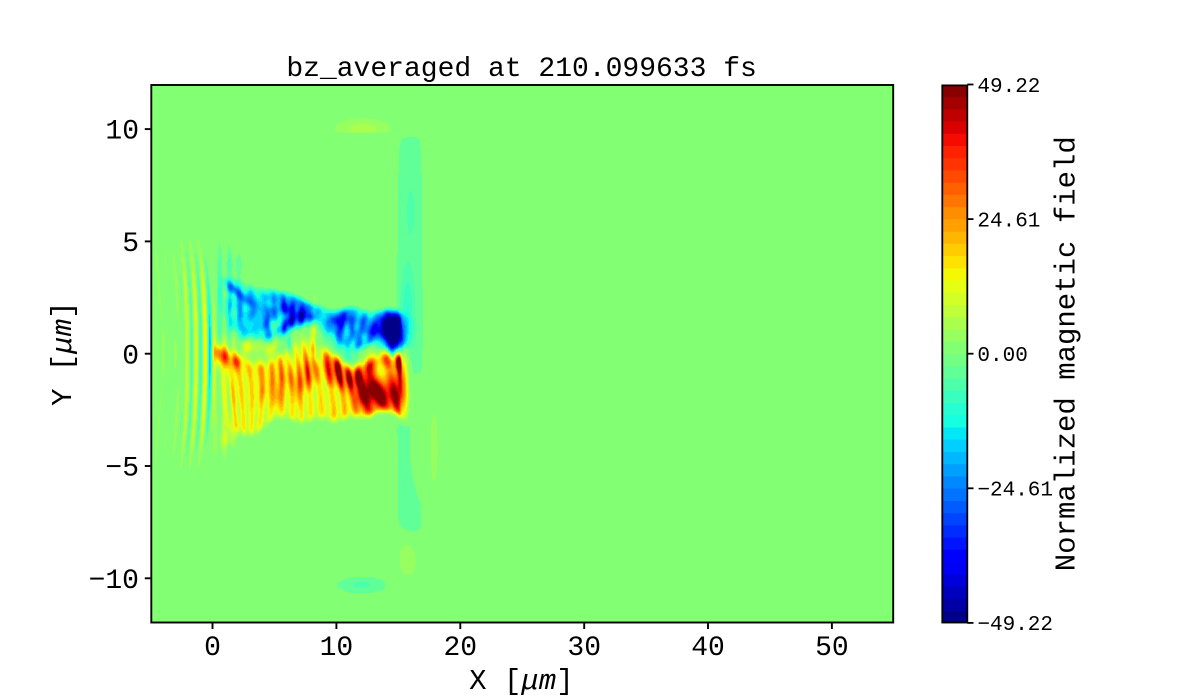 This screenshot has width=1200, height=700. What do you see at coordinates (114, 581) in the screenshot?
I see `svg-text: −10` at bounding box center [114, 581].